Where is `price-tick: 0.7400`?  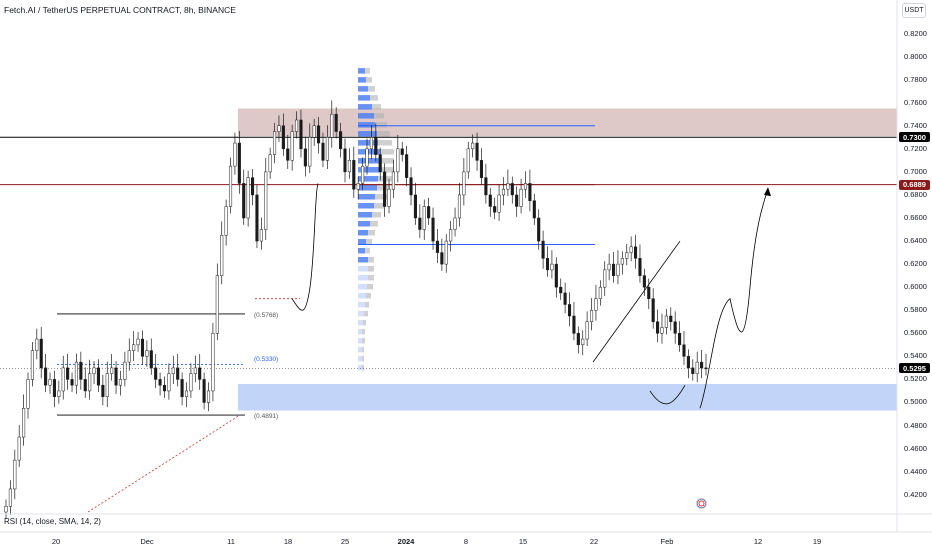
price-tick: 0.7400 is located at coordinates (915, 125).